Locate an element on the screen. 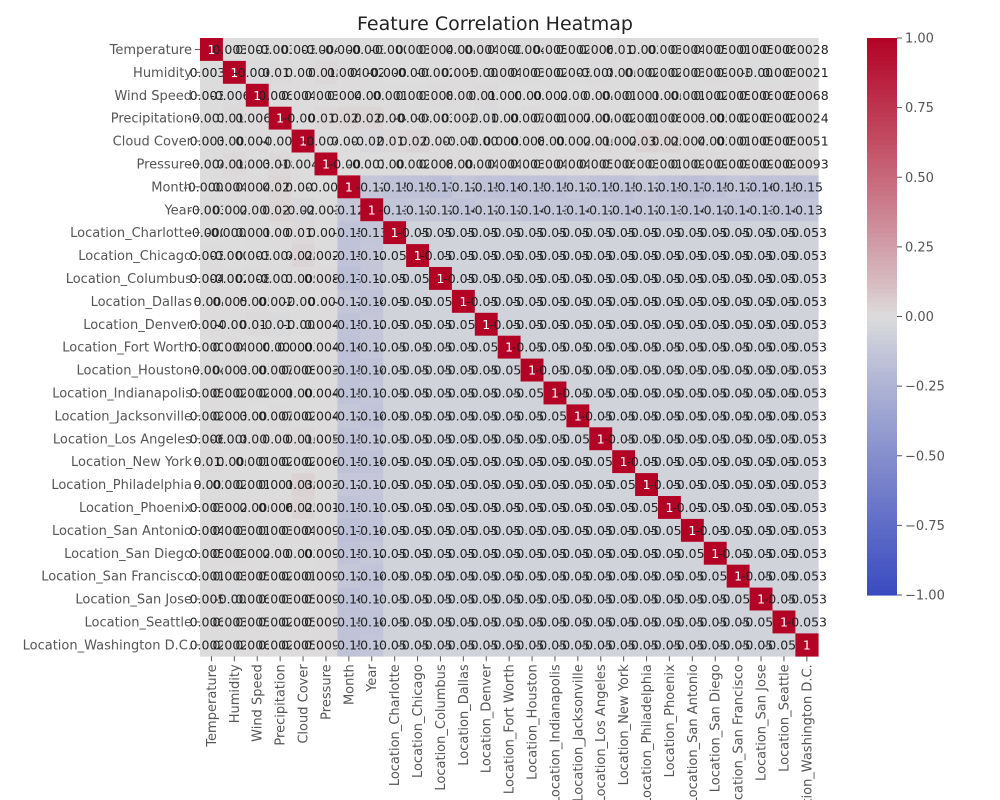  cell-value-label: 0.0018 is located at coordinates (395, 95).